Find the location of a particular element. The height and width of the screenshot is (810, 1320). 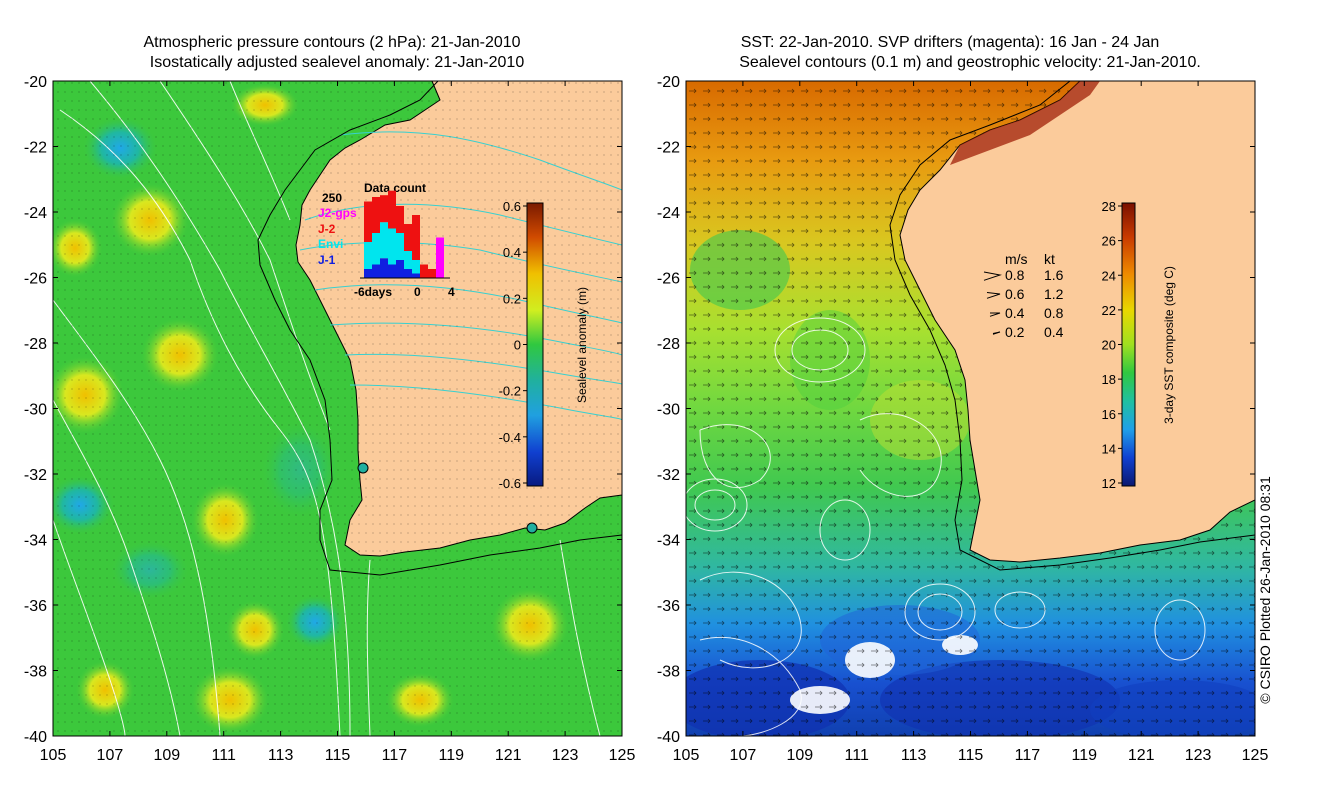

inset-x-tick: 4 is located at coordinates (451, 292).